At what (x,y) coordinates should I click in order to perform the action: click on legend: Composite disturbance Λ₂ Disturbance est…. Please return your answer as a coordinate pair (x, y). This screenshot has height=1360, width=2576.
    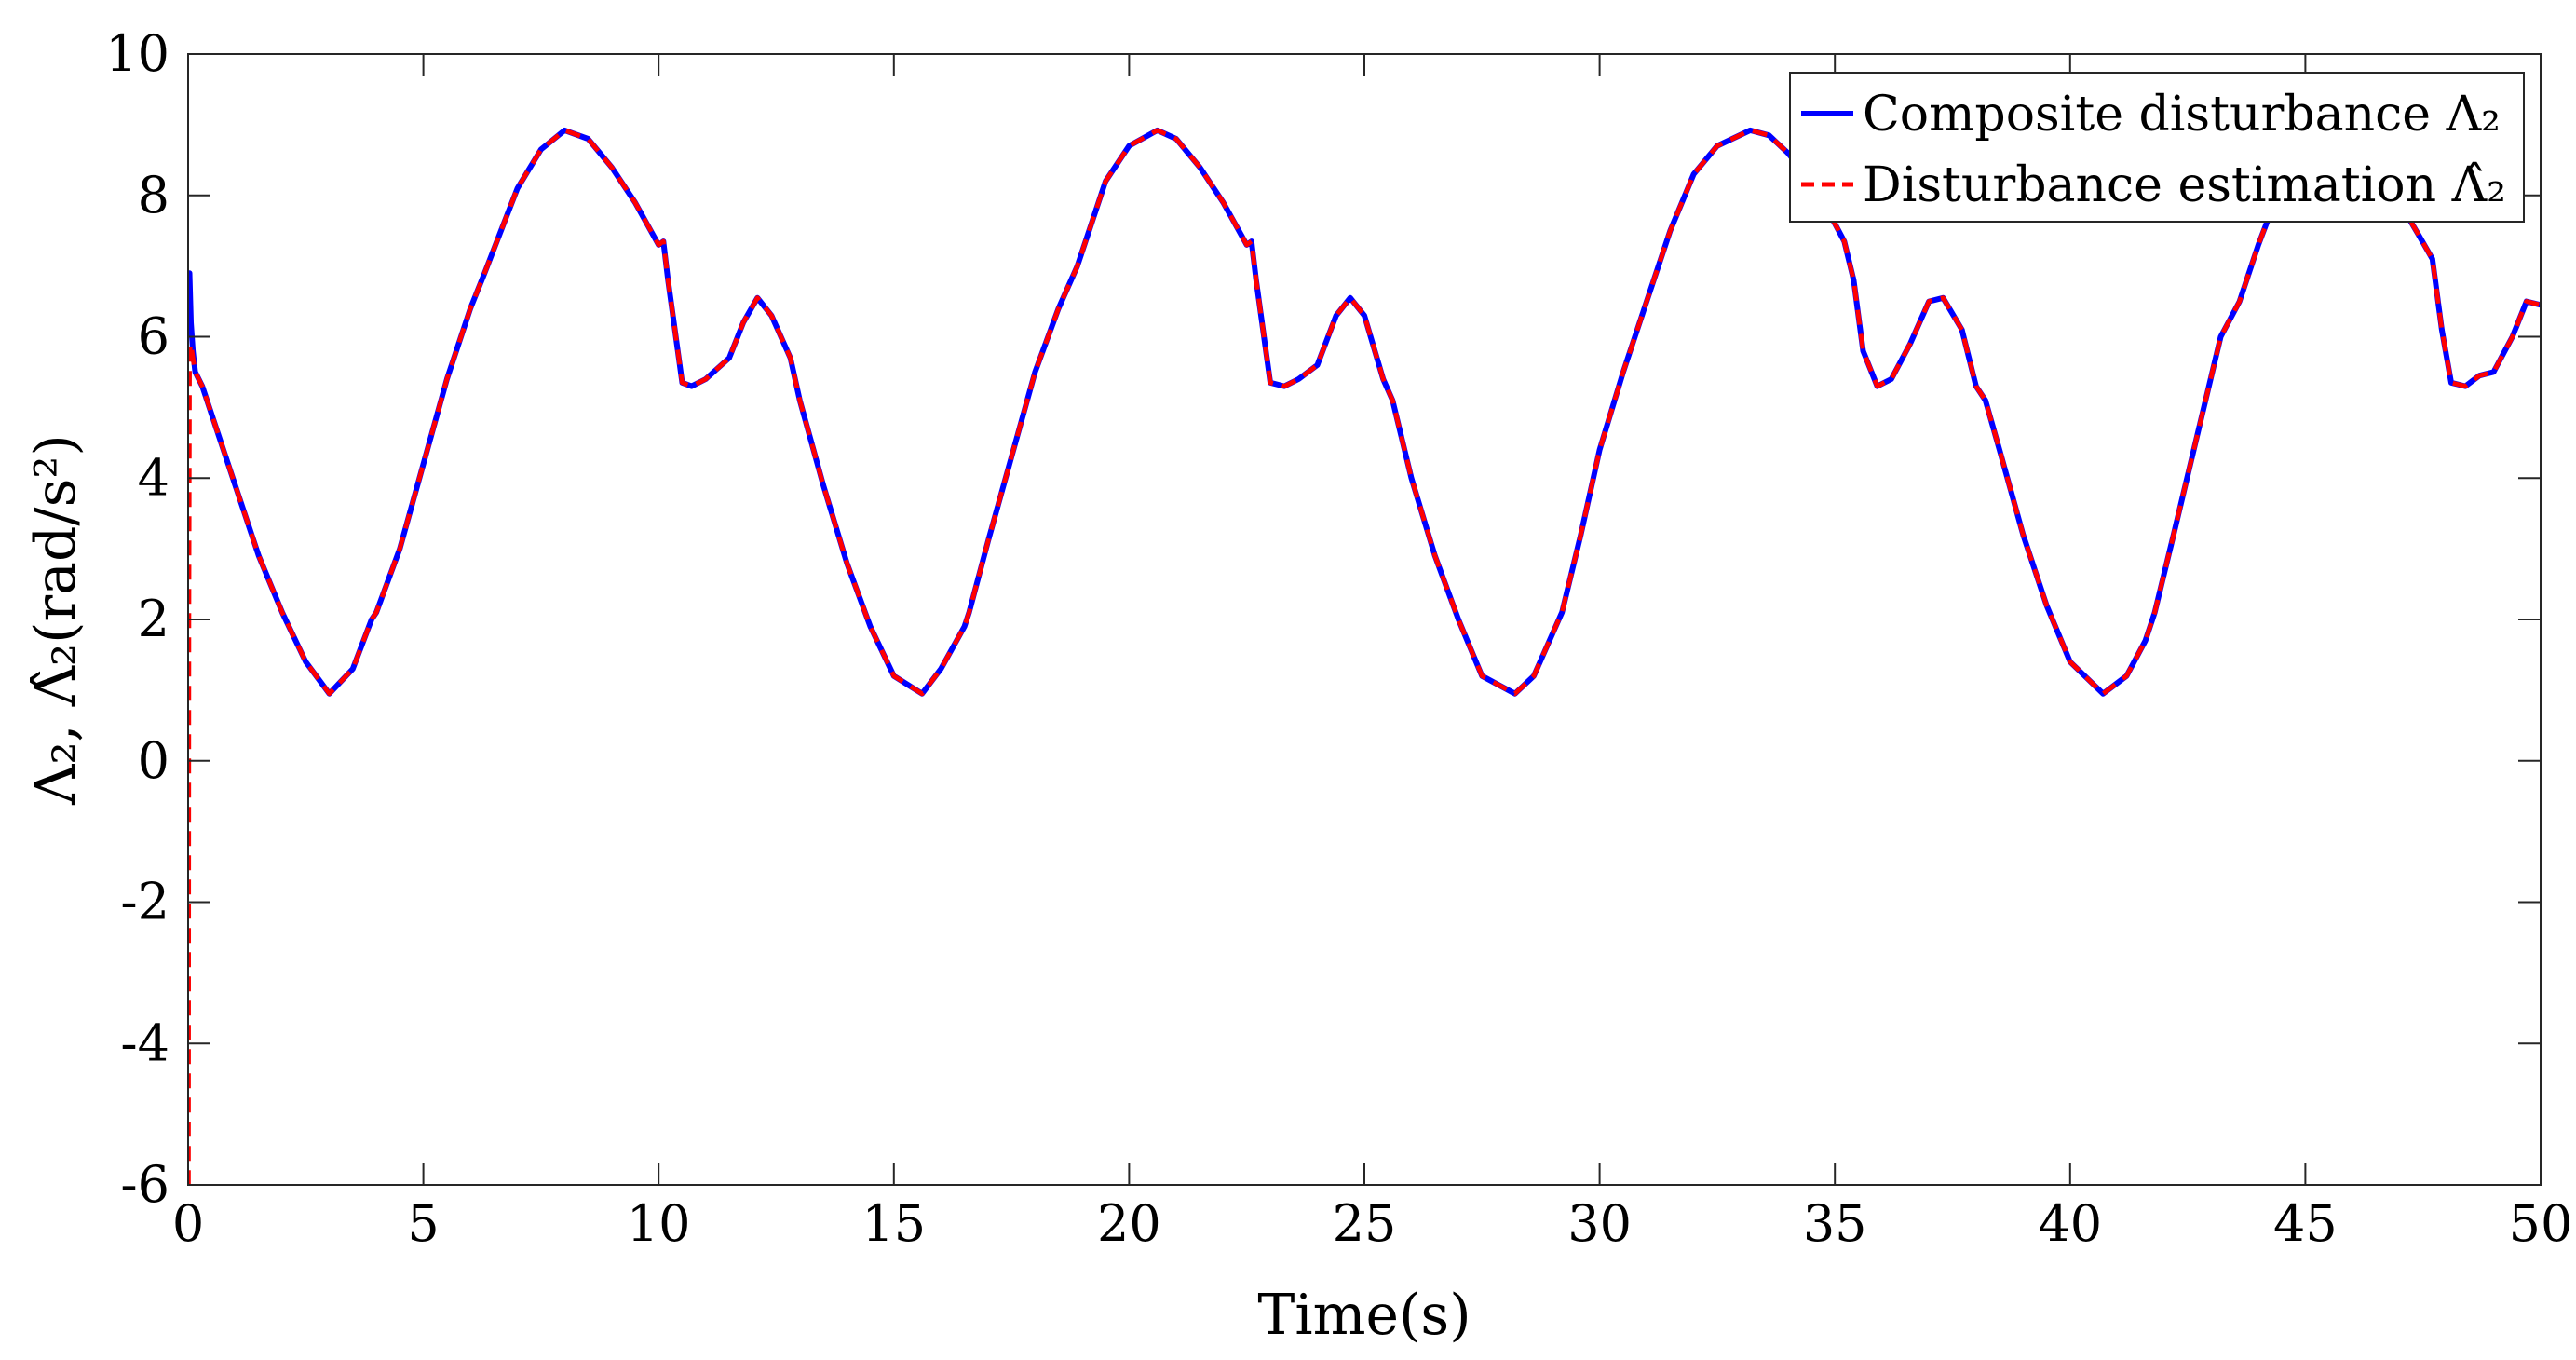
    Looking at the image, I should click on (2157, 147).